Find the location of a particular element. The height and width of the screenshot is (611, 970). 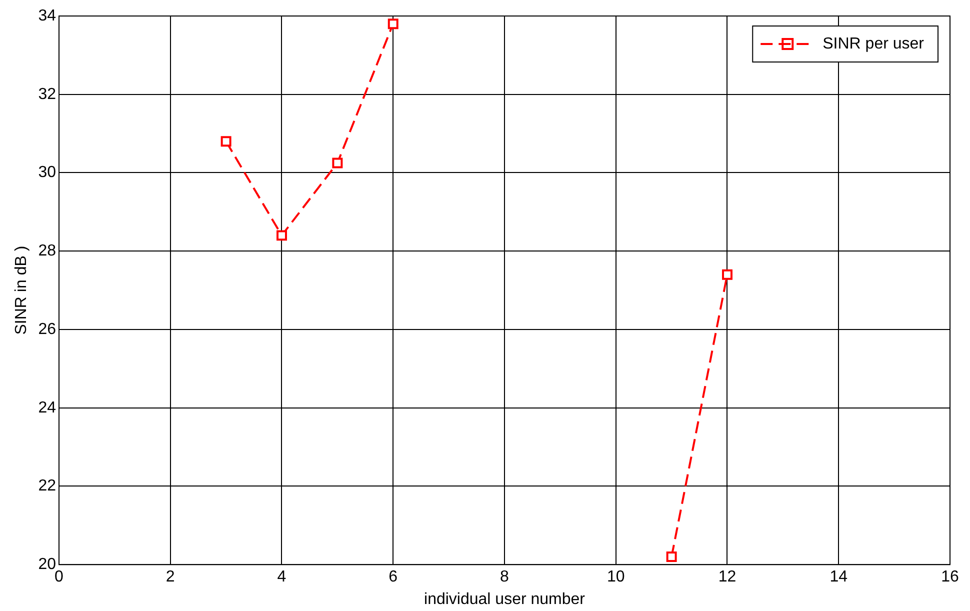

x-axis-title: individual user number is located at coordinates (505, 599).